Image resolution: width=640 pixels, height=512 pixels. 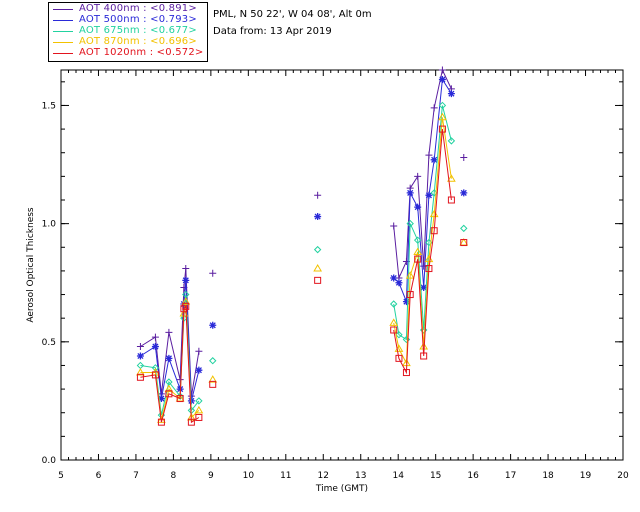 What do you see at coordinates (141, 52) in the screenshot?
I see `legend-label-1020nm: AOT 1020nm : <0.572>` at bounding box center [141, 52].